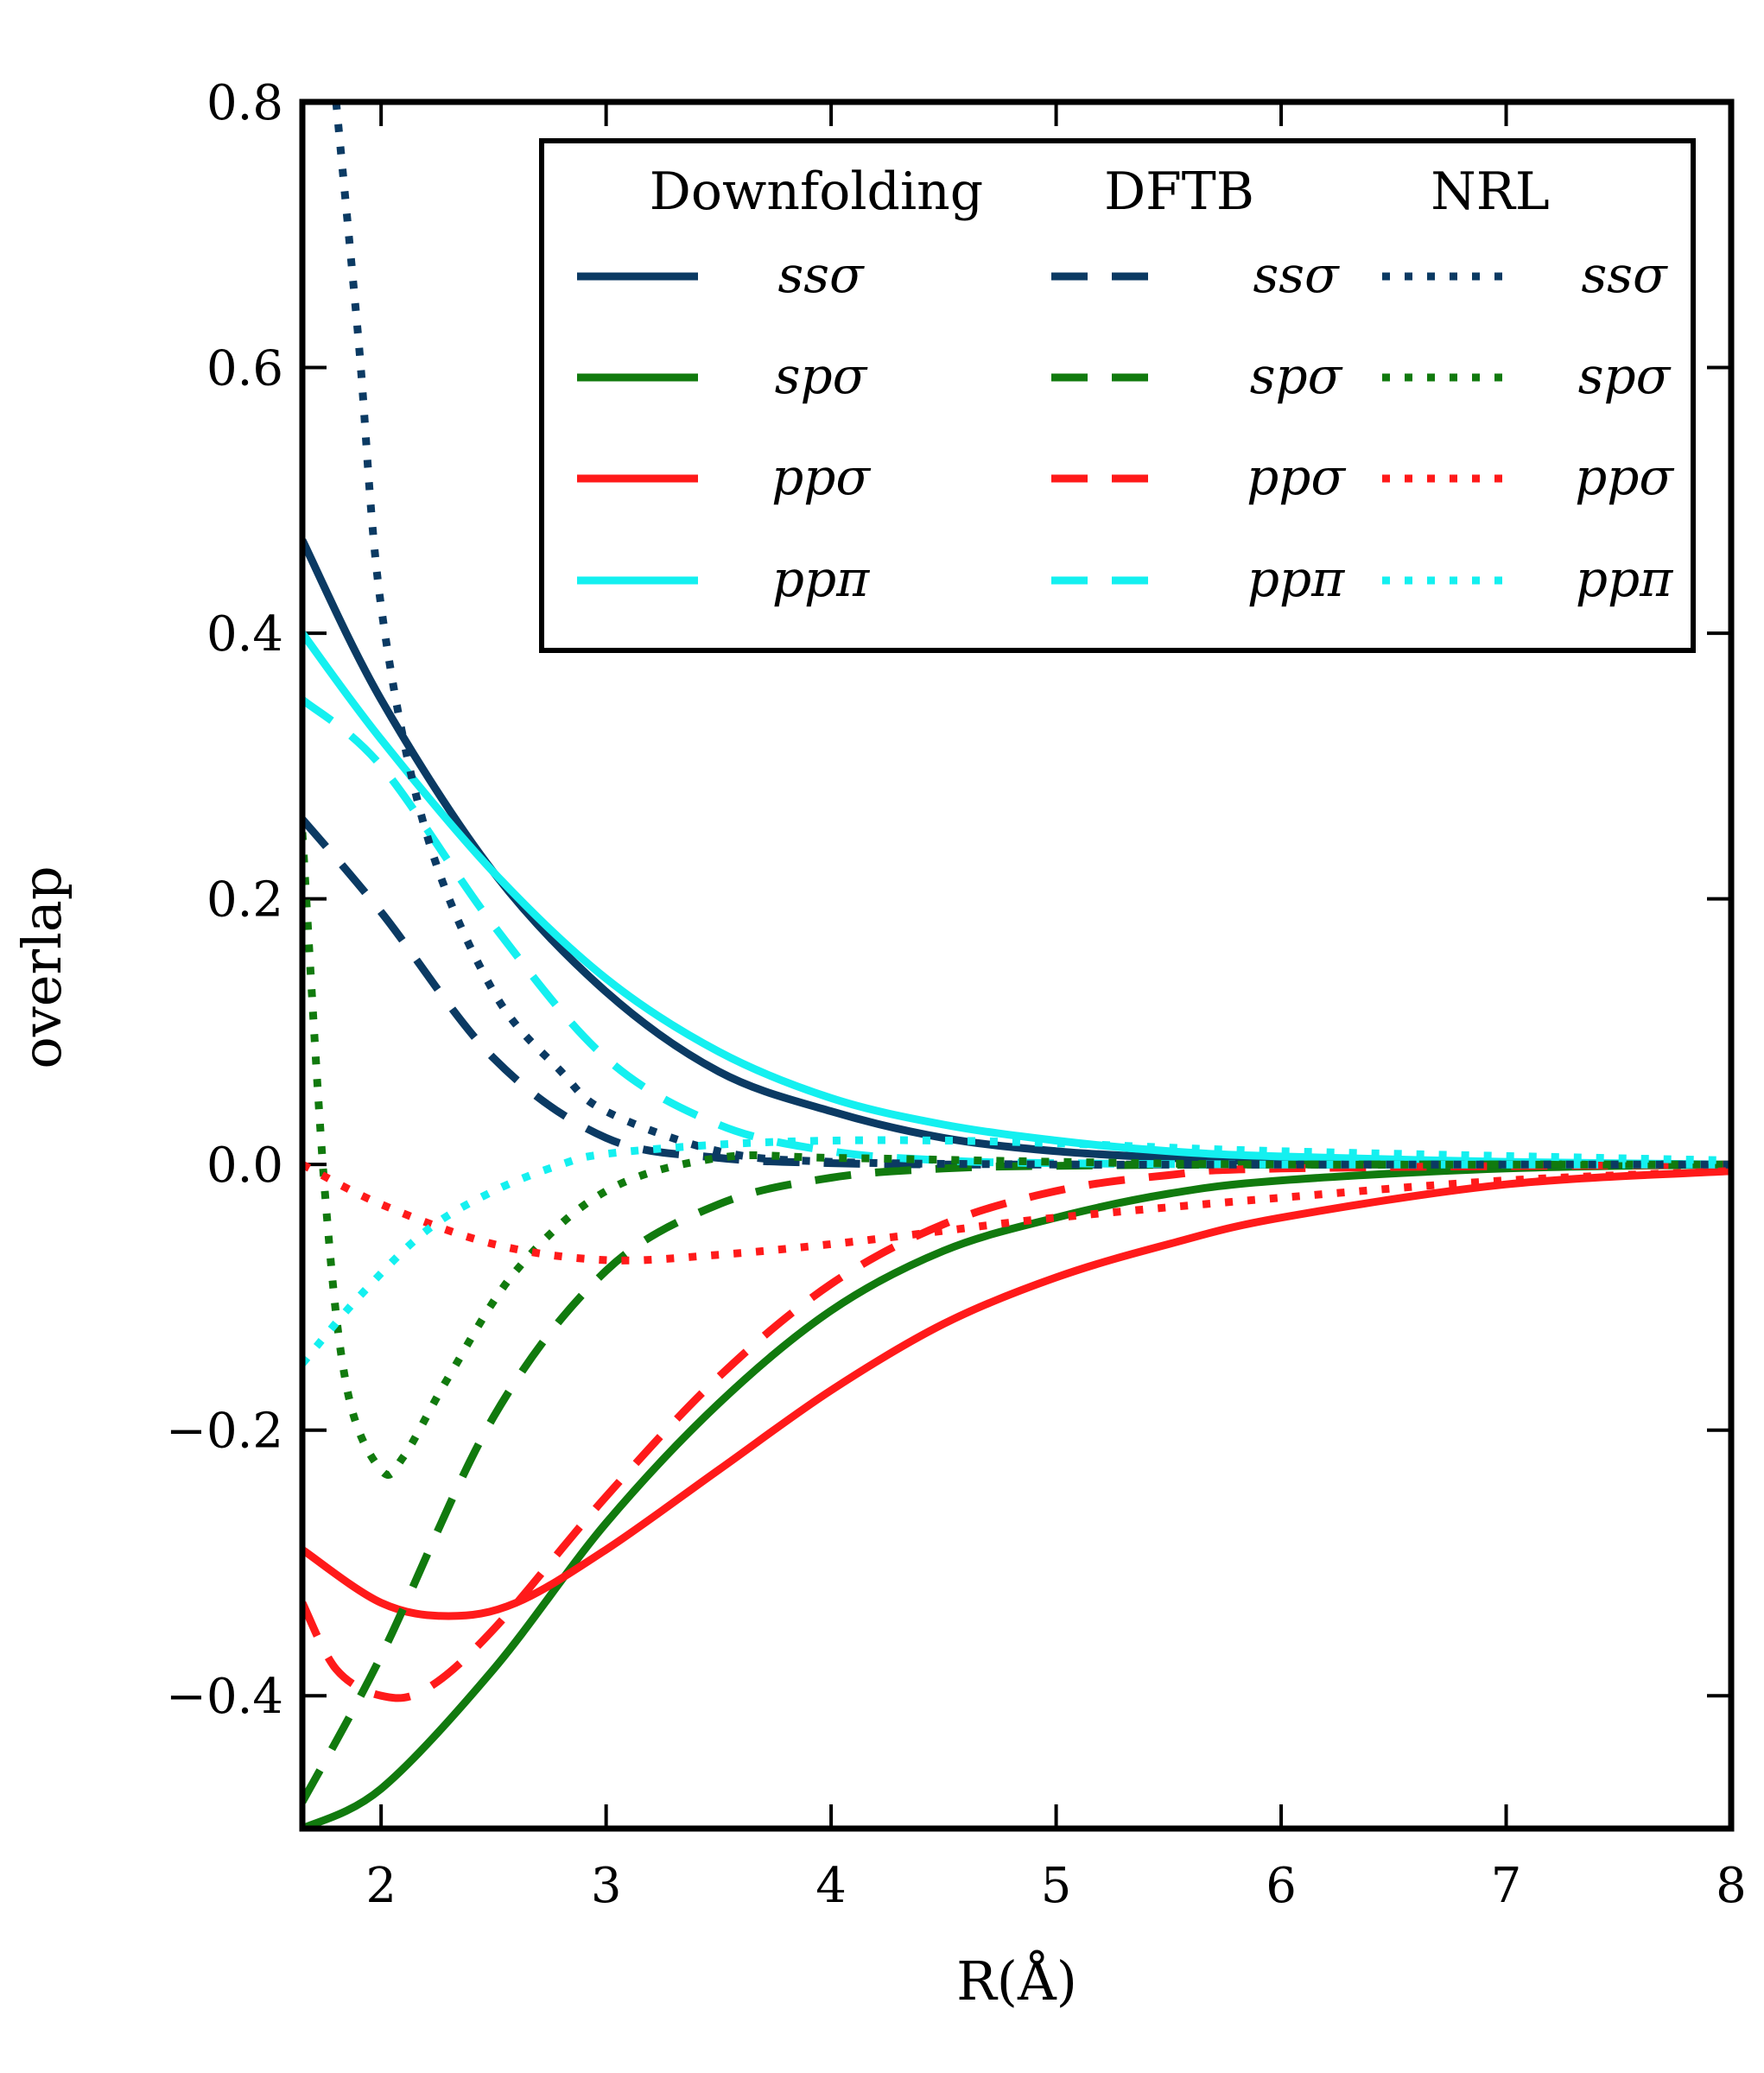 This screenshot has width=1764, height=2073. I want to click on legend-group-nrl: NRL, so click(1490, 192).